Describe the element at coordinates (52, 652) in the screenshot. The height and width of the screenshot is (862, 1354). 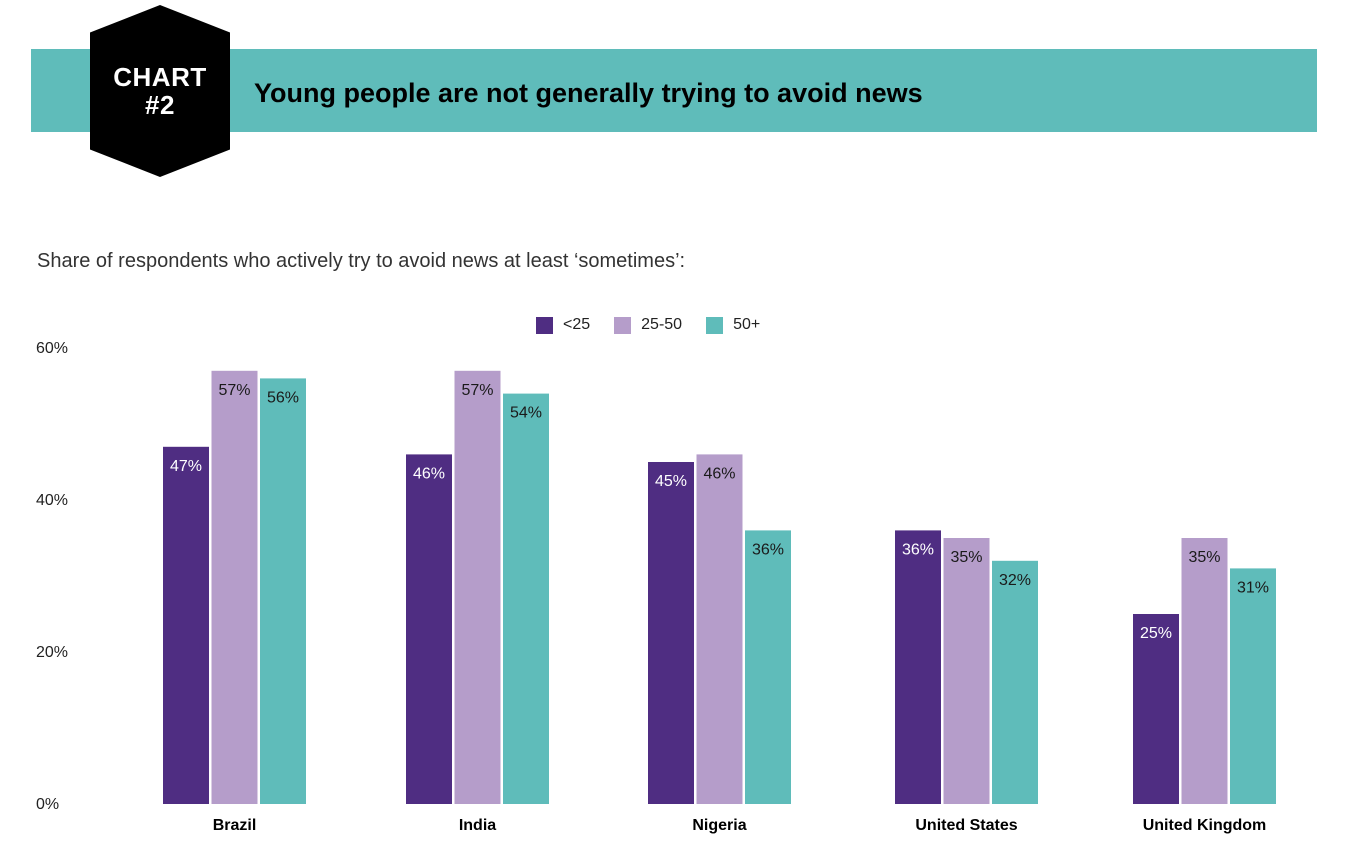
I see `y-tick-label: 20%` at that location.